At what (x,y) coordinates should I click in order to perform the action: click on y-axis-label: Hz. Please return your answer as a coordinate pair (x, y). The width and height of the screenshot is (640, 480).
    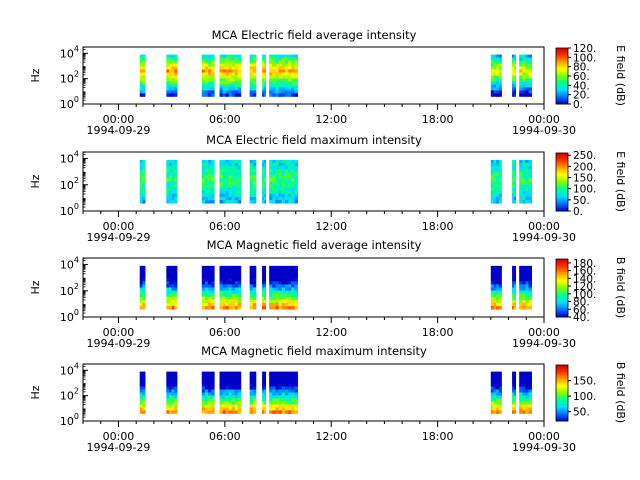
    Looking at the image, I should click on (35, 287).